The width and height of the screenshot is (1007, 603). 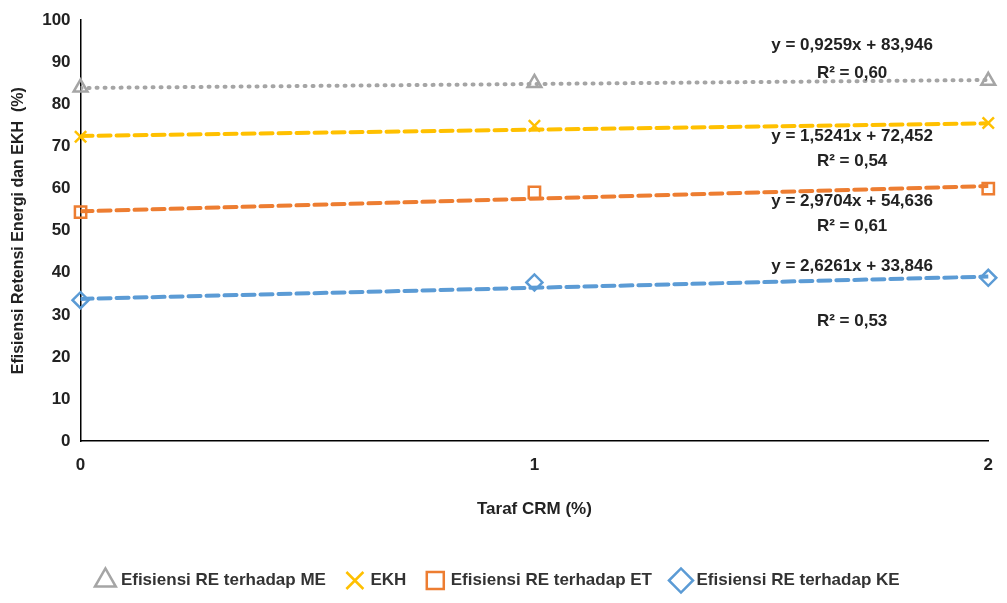 I want to click on legend-label: EKH, so click(x=388, y=580).